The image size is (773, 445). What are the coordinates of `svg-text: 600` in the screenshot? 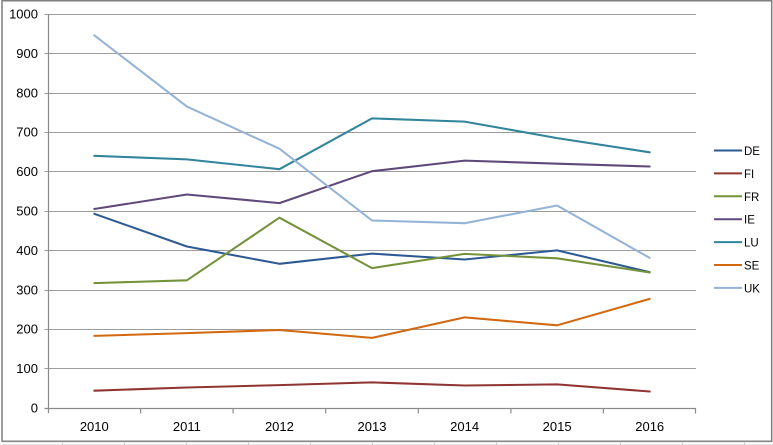 It's located at (27, 171).